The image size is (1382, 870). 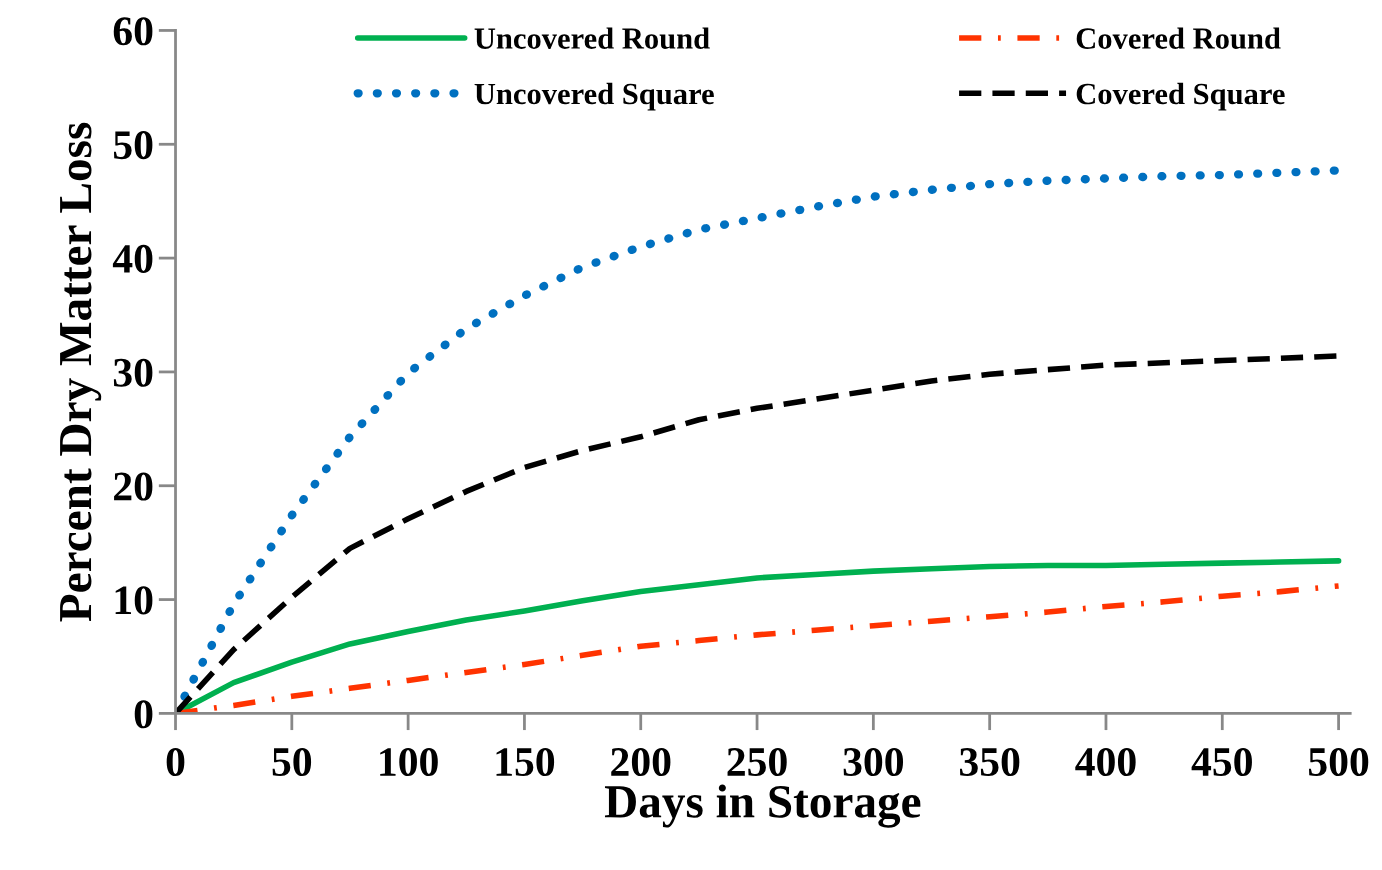 What do you see at coordinates (81, 372) in the screenshot?
I see `y-axis-title: Percent Dry Matter Loss` at bounding box center [81, 372].